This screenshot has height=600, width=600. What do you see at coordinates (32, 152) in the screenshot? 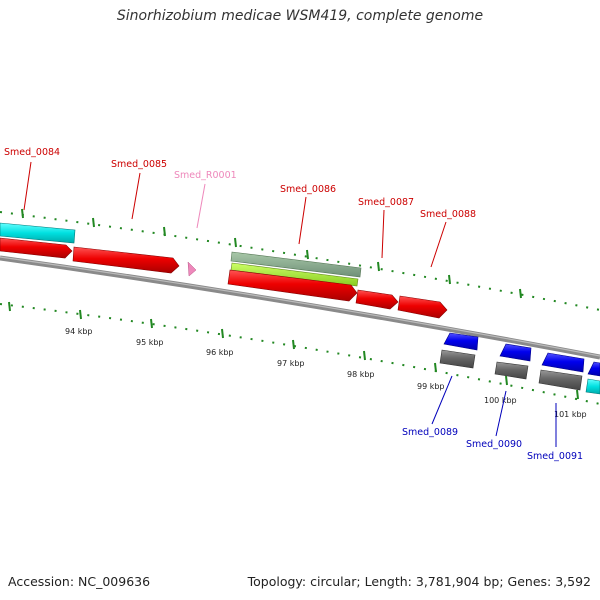
I see `gene-label-smed-0084: Smed_0084` at bounding box center [32, 152].